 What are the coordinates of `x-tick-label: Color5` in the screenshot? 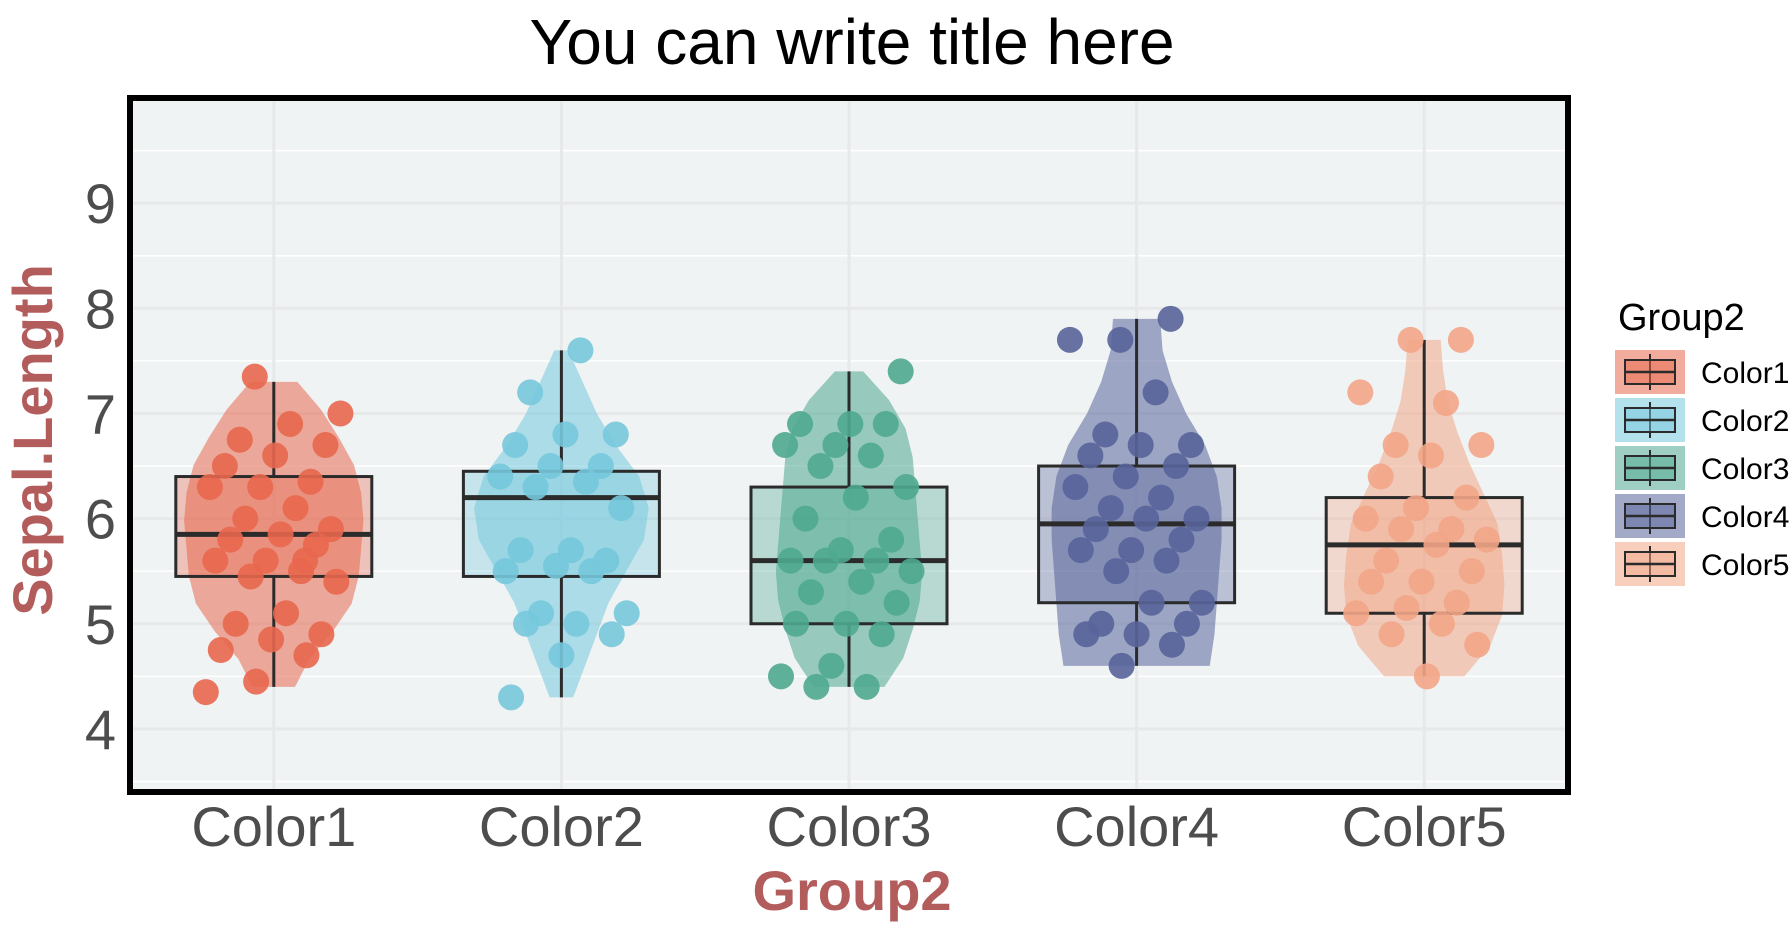 It's located at (1424, 826).